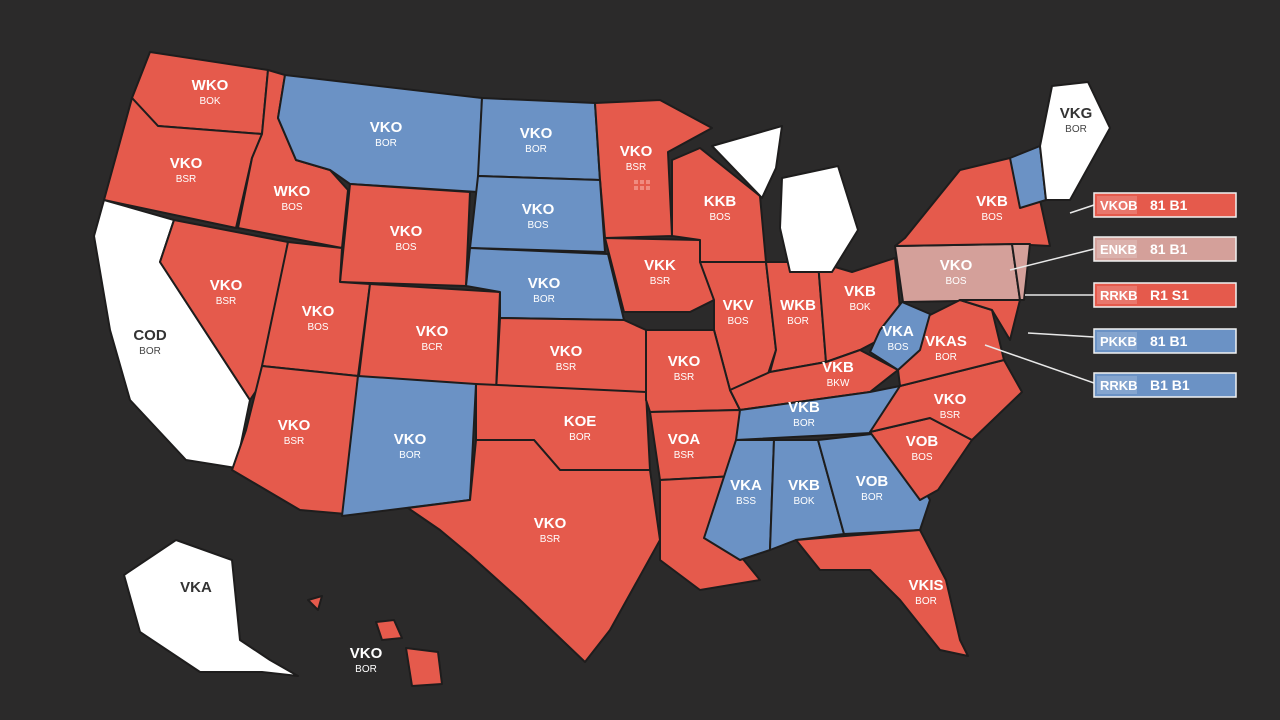 The width and height of the screenshot is (1280, 720). What do you see at coordinates (955, 281) in the screenshot?
I see `state-sublabel-pa: BOS` at bounding box center [955, 281].